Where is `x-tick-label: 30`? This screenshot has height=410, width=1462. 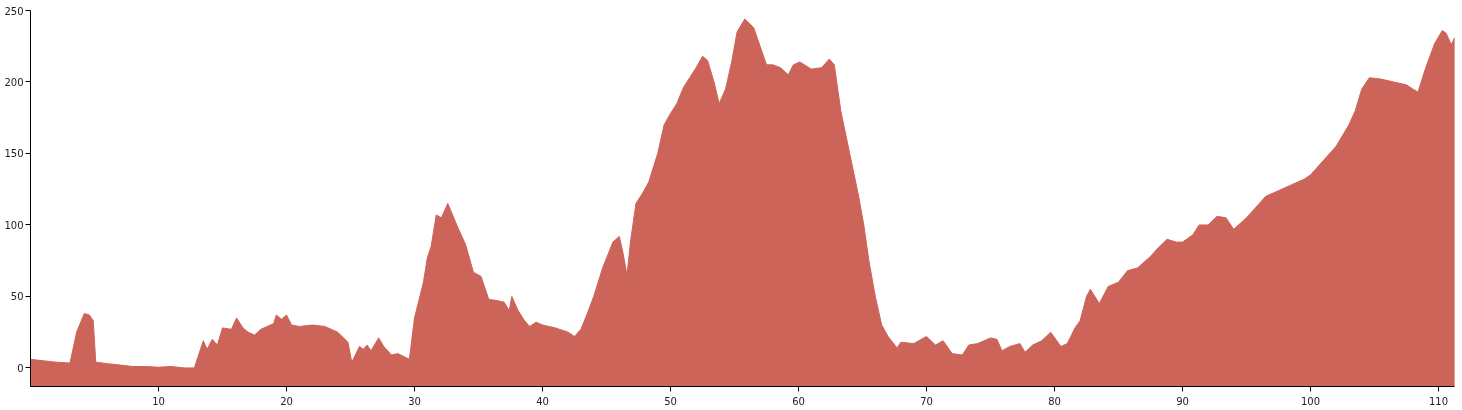
x-tick-label: 30 is located at coordinates (414, 401).